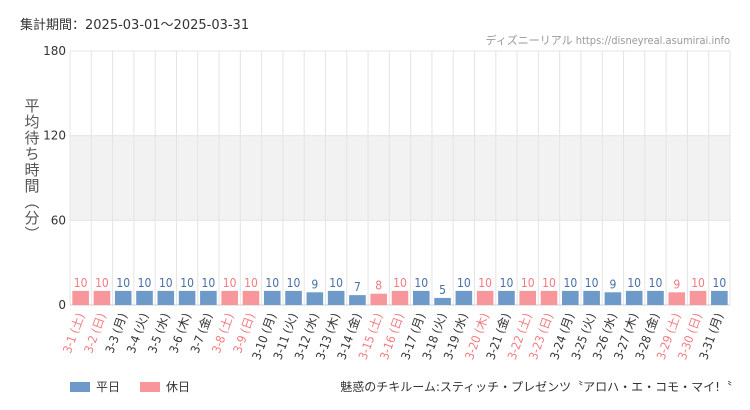  What do you see at coordinates (150, 386) in the screenshot?
I see `legend-swatch-holiday` at bounding box center [150, 386].